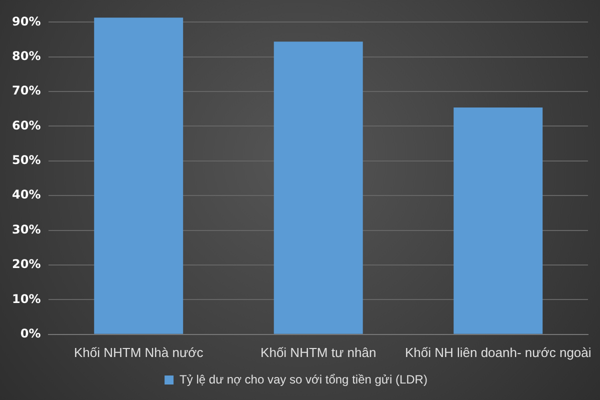 The image size is (600, 400). Describe the element at coordinates (26, 91) in the screenshot. I see `y-tick-label: 70%` at that location.